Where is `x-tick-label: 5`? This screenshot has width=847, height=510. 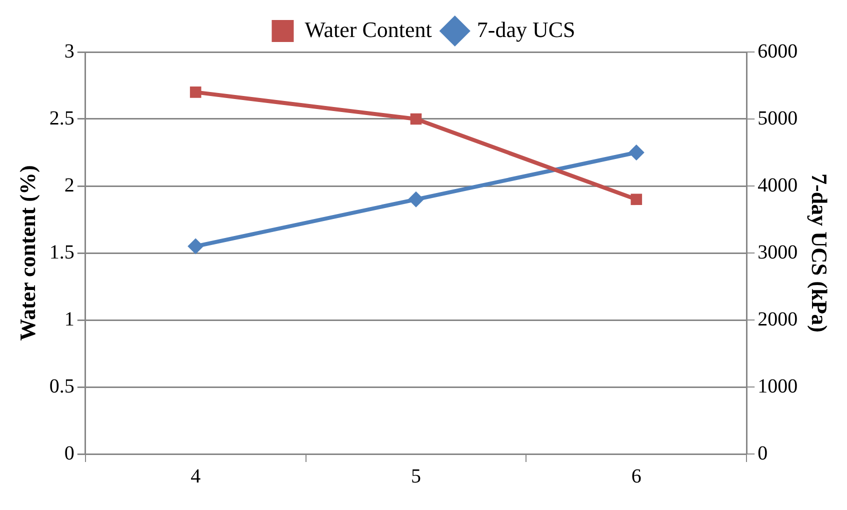 x-tick-label: 5 is located at coordinates (416, 476).